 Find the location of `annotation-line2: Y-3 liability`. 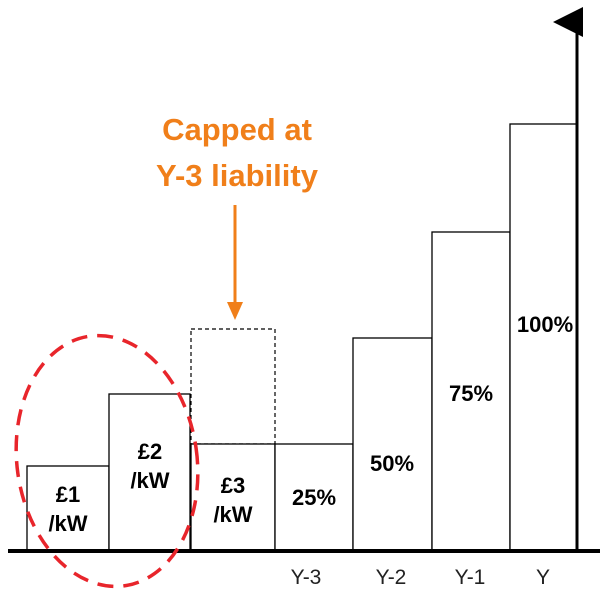

annotation-line2: Y-3 liability is located at coordinates (237, 175).